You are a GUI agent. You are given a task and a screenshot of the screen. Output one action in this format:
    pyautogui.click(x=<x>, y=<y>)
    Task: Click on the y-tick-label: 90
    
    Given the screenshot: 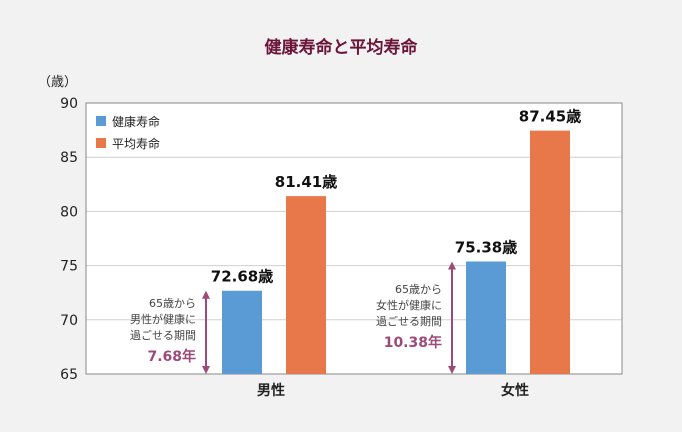 What is the action you would take?
    pyautogui.click(x=69, y=104)
    